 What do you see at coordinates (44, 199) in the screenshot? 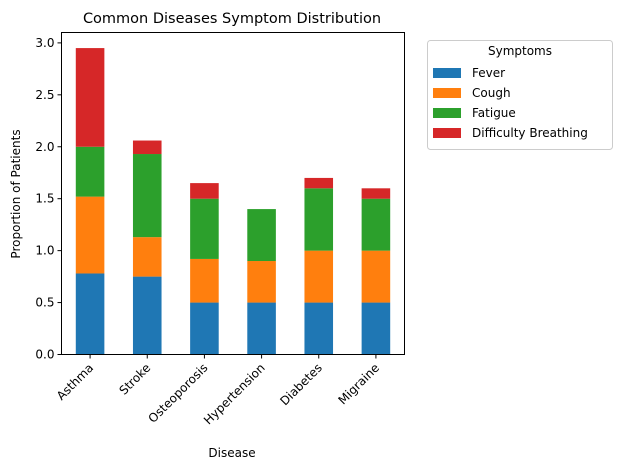
I see `y-tick-label: 1.5` at bounding box center [44, 199].